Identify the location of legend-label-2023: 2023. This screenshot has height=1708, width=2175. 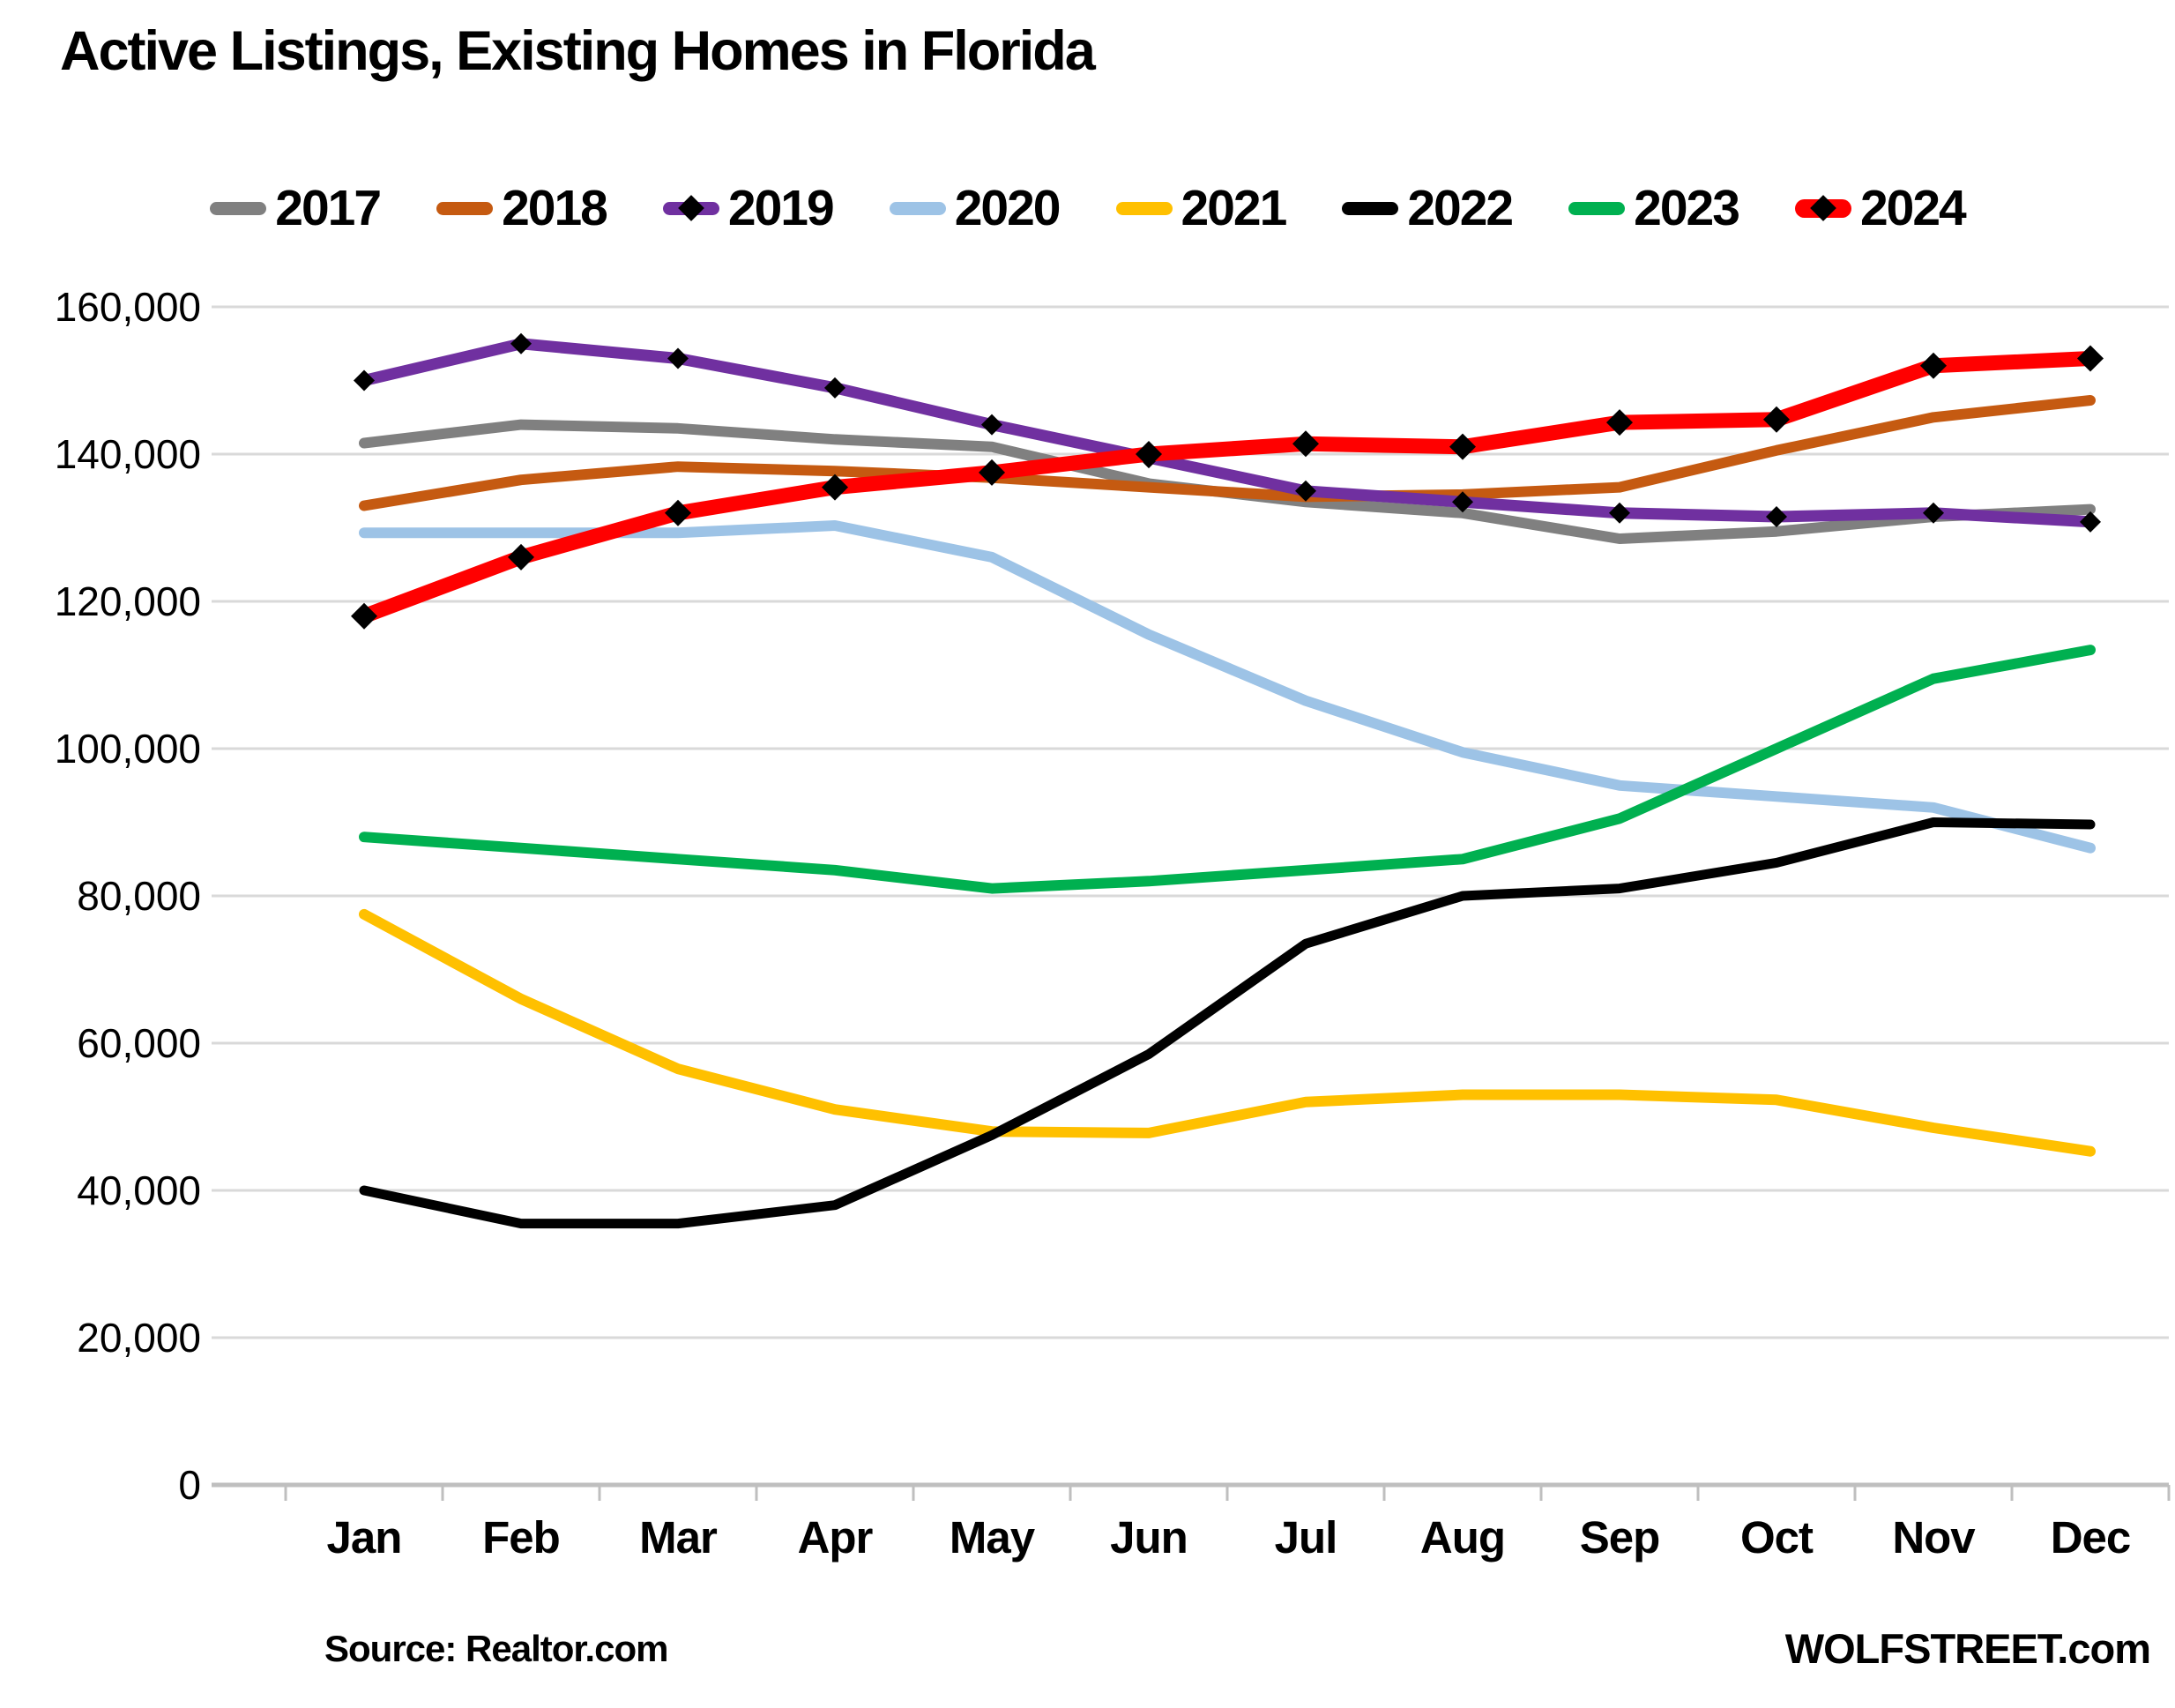
(1687, 208).